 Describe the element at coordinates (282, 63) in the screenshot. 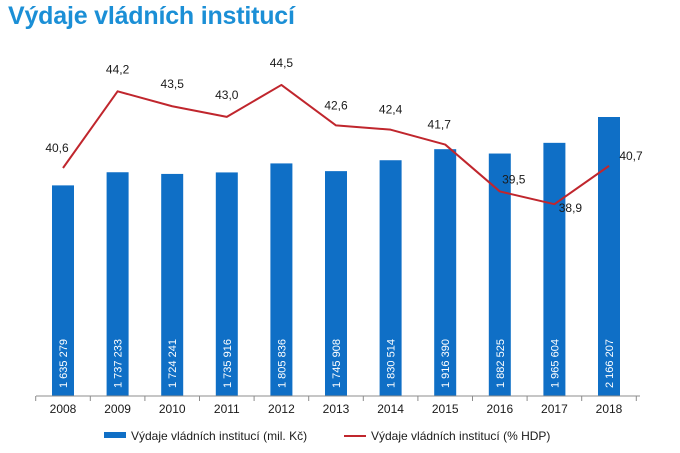

I see `pct-label-2012: 44,5` at that location.